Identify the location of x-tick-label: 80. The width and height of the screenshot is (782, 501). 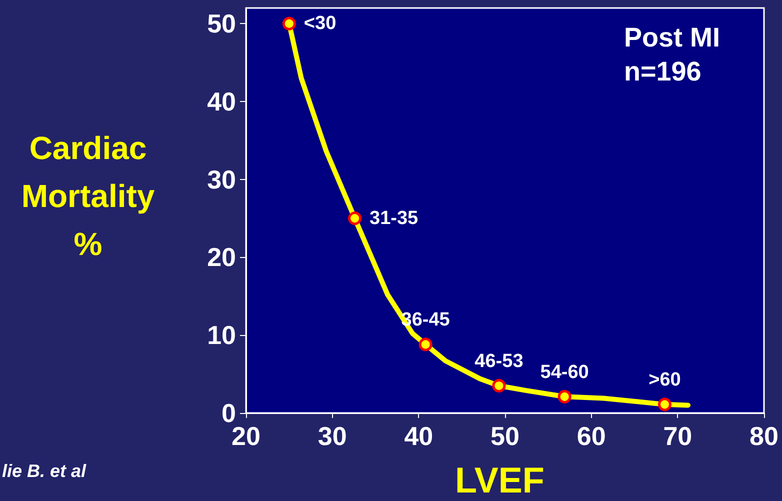
(764, 436).